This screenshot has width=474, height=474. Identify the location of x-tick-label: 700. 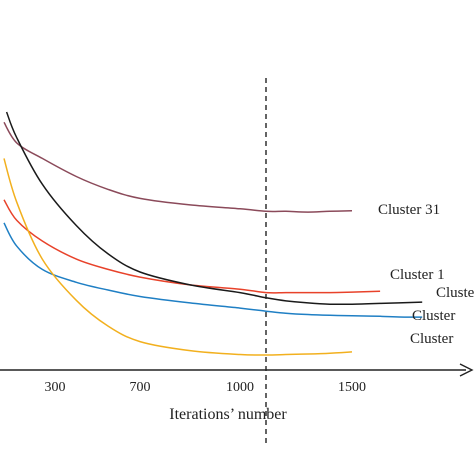
(140, 387).